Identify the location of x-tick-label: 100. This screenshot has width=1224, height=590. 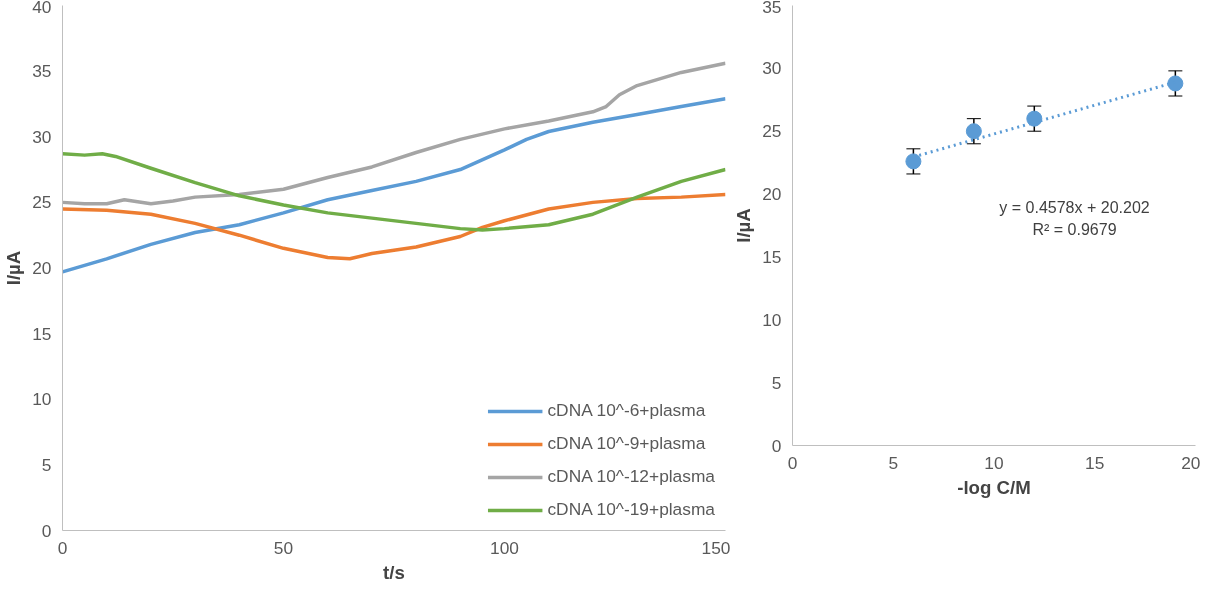
(504, 547).